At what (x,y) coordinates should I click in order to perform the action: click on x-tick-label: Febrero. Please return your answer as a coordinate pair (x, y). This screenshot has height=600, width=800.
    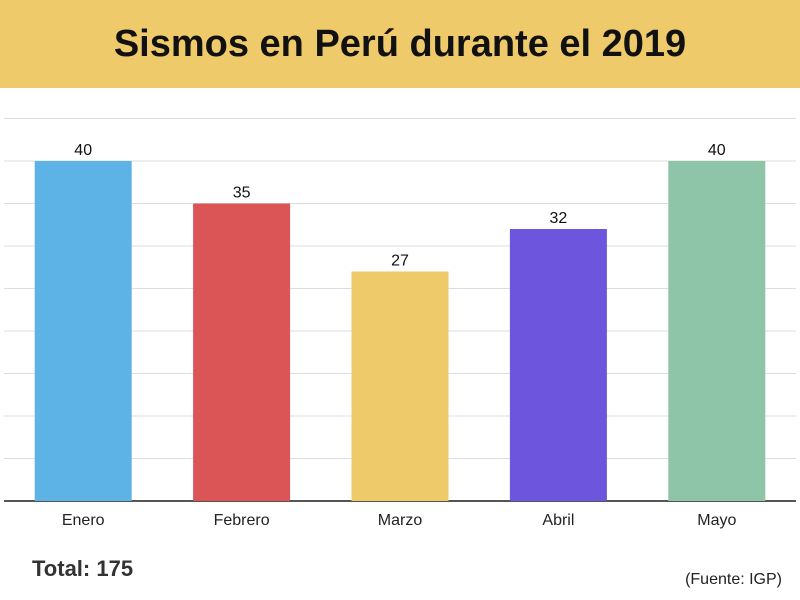
    Looking at the image, I should click on (242, 520).